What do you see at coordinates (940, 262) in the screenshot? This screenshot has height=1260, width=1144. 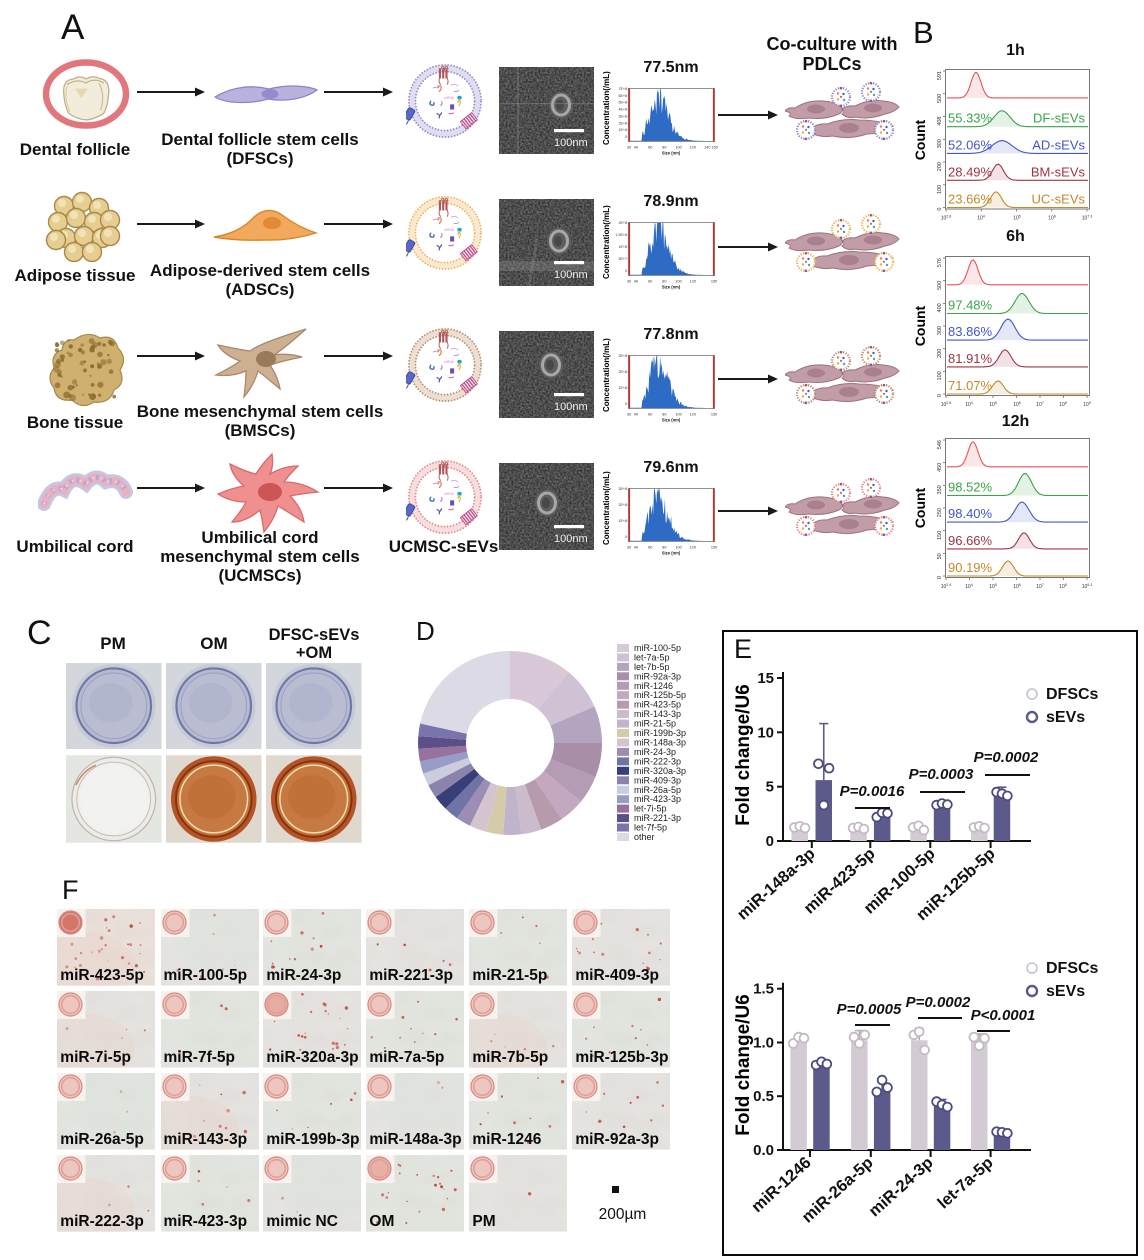 I see `svg-text: 576` at bounding box center [940, 262].